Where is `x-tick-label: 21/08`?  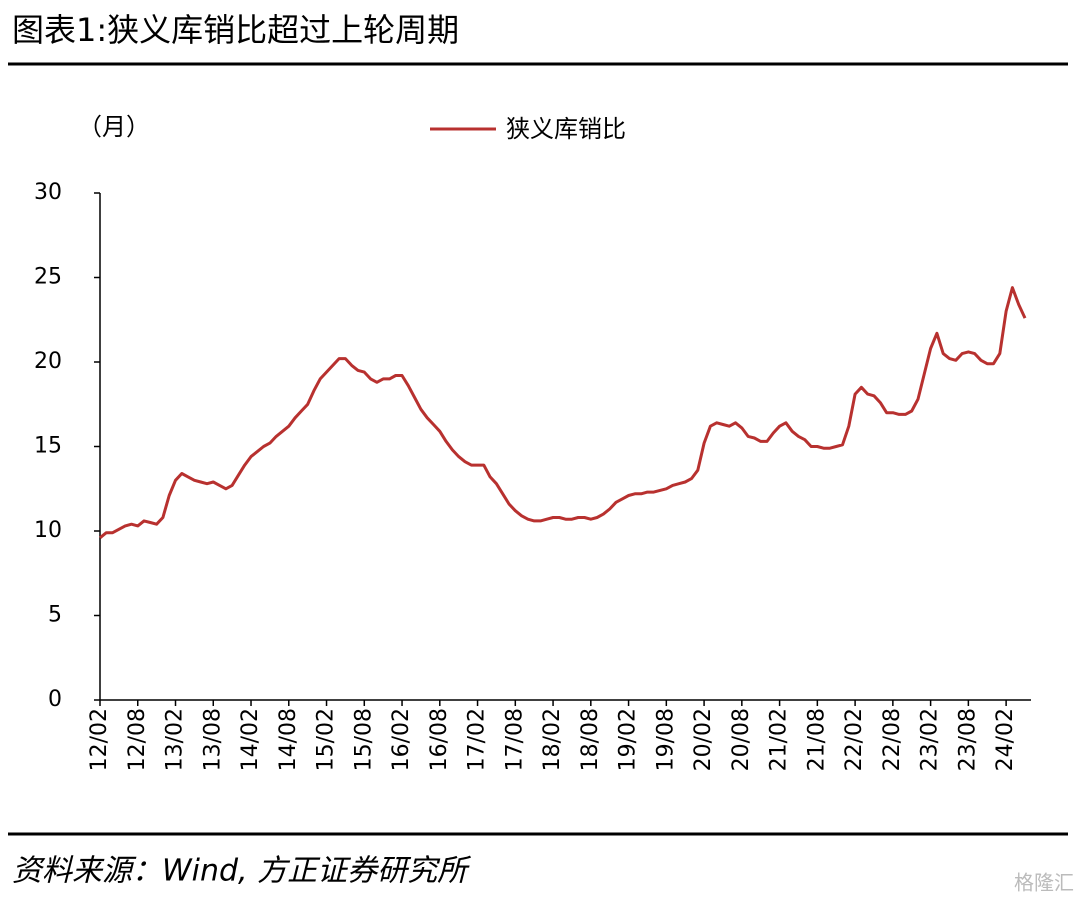 x-tick-label: 21/08 is located at coordinates (816, 739).